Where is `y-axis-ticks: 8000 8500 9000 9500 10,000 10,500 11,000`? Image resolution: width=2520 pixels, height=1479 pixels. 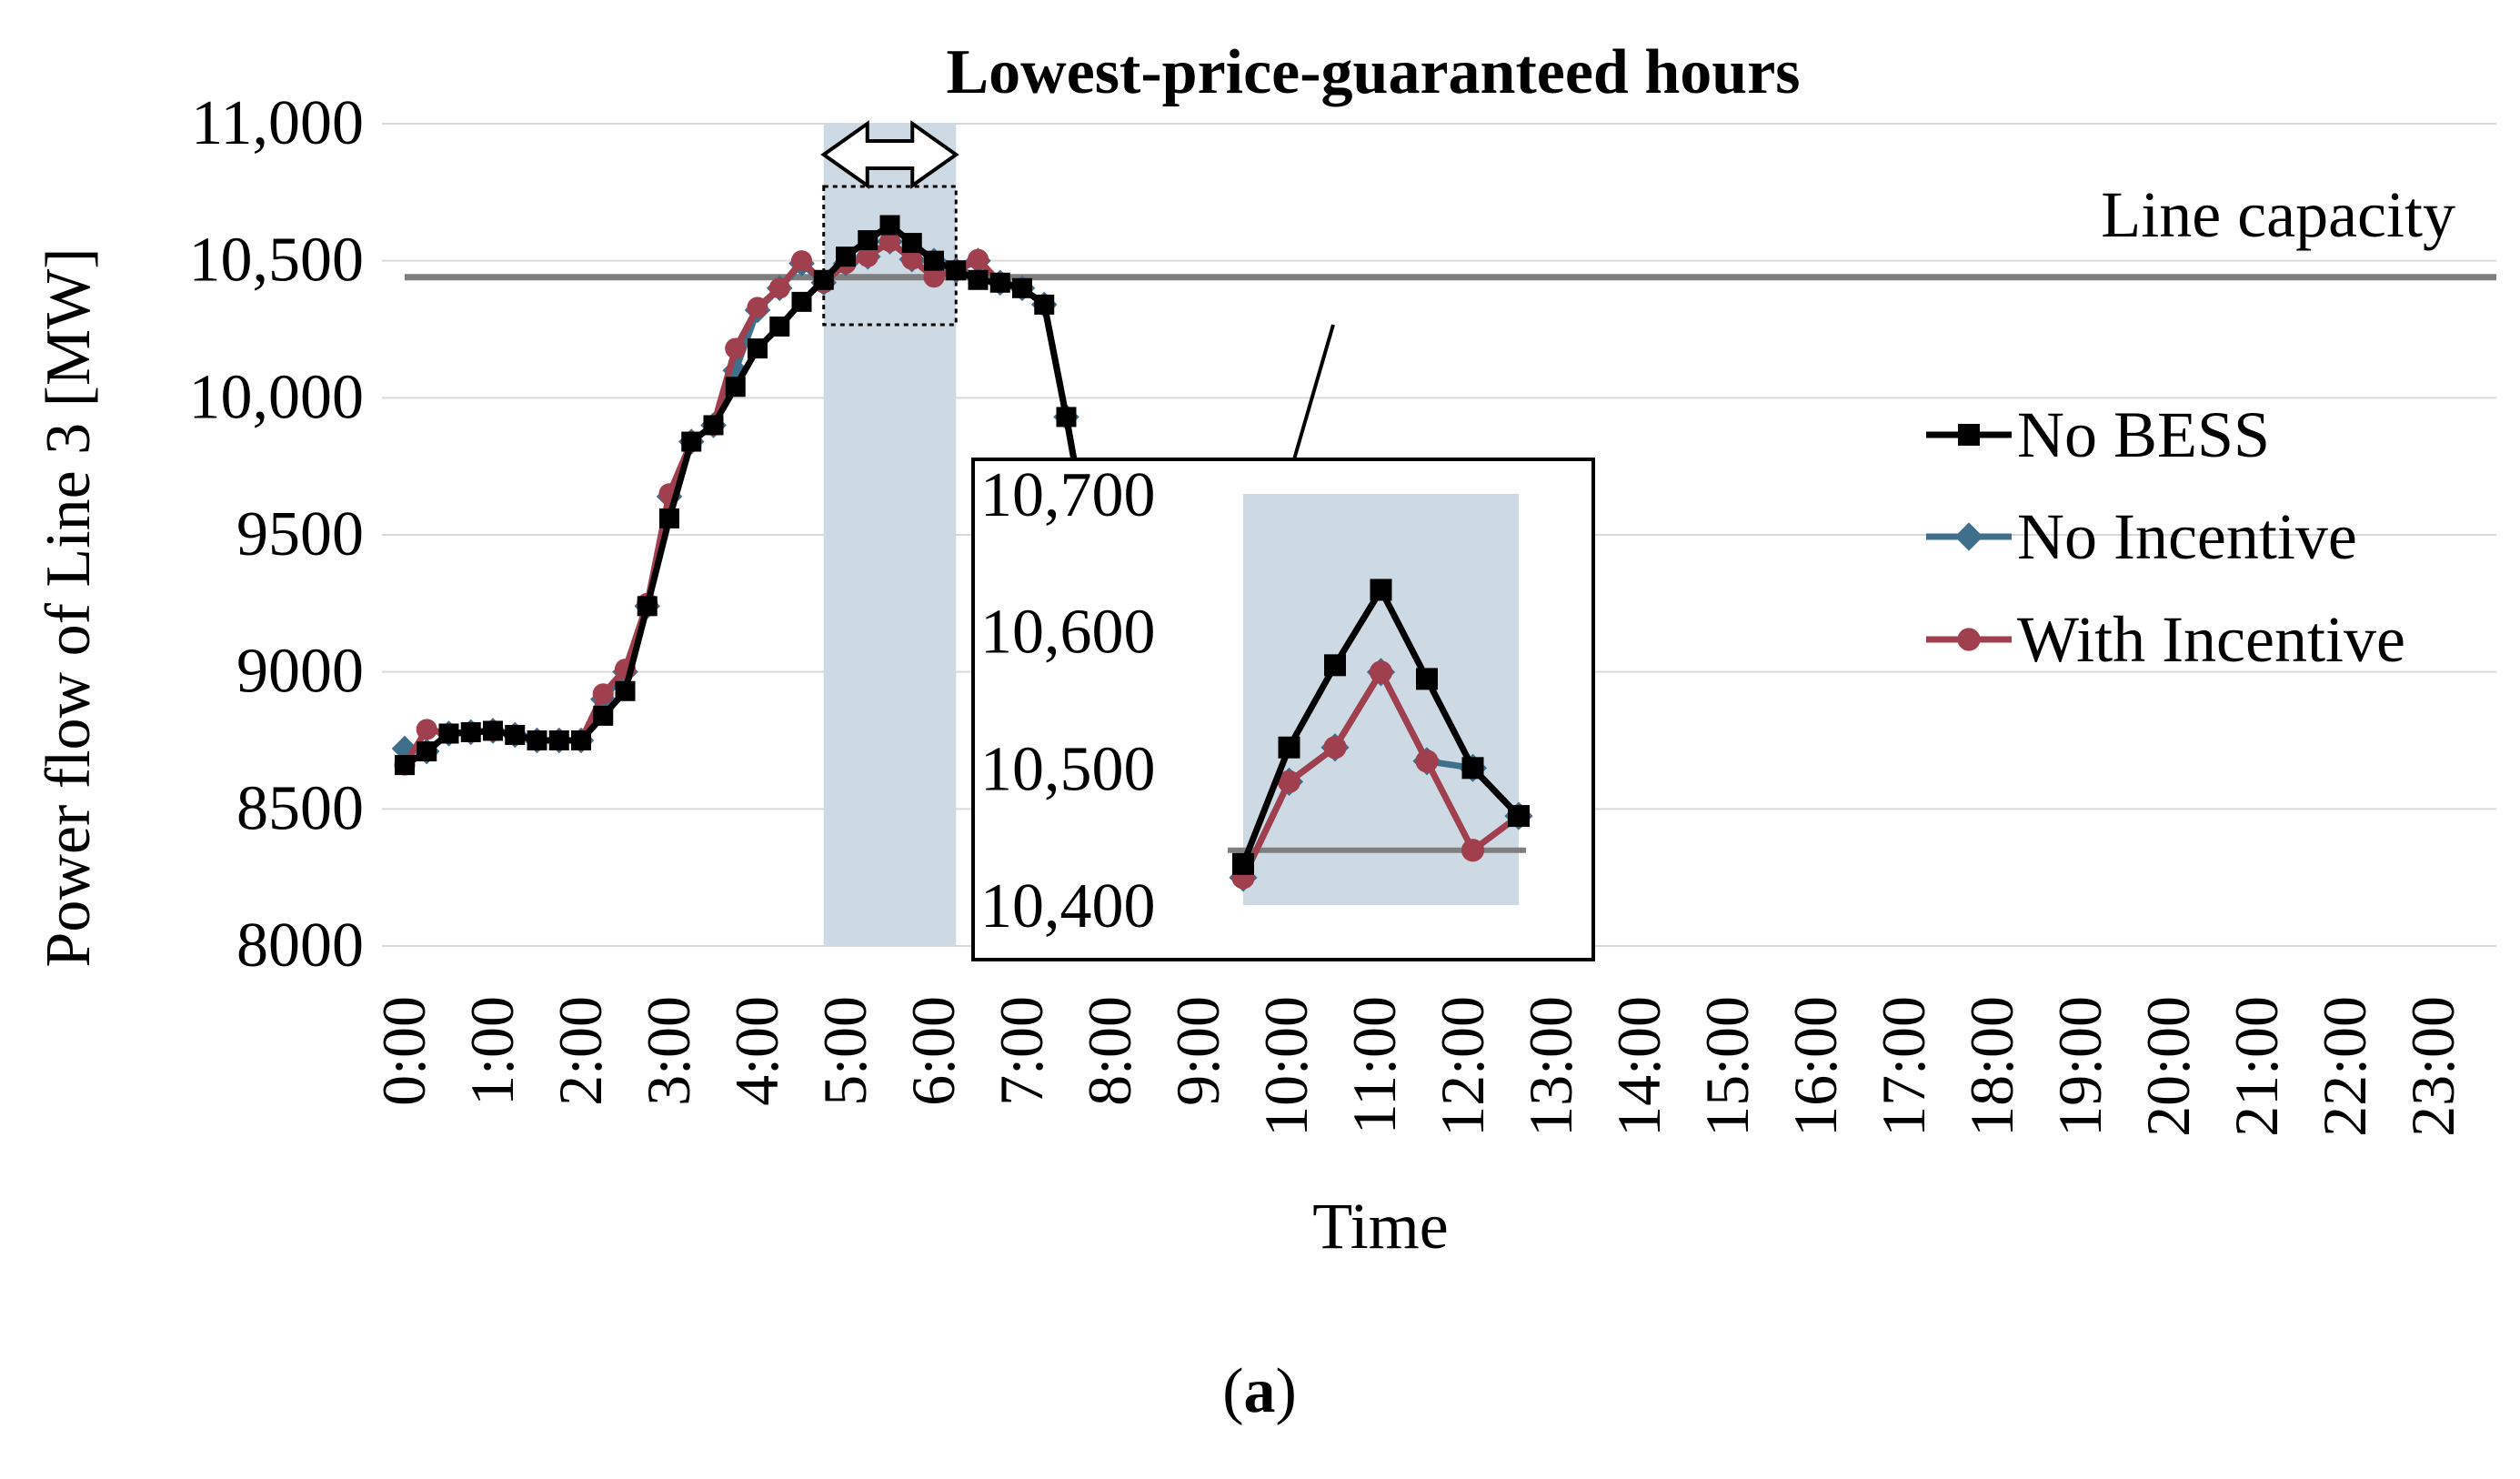
y-axis-ticks: 8000 8500 9000 9500 10,000 10,500 11,000 is located at coordinates (277, 534).